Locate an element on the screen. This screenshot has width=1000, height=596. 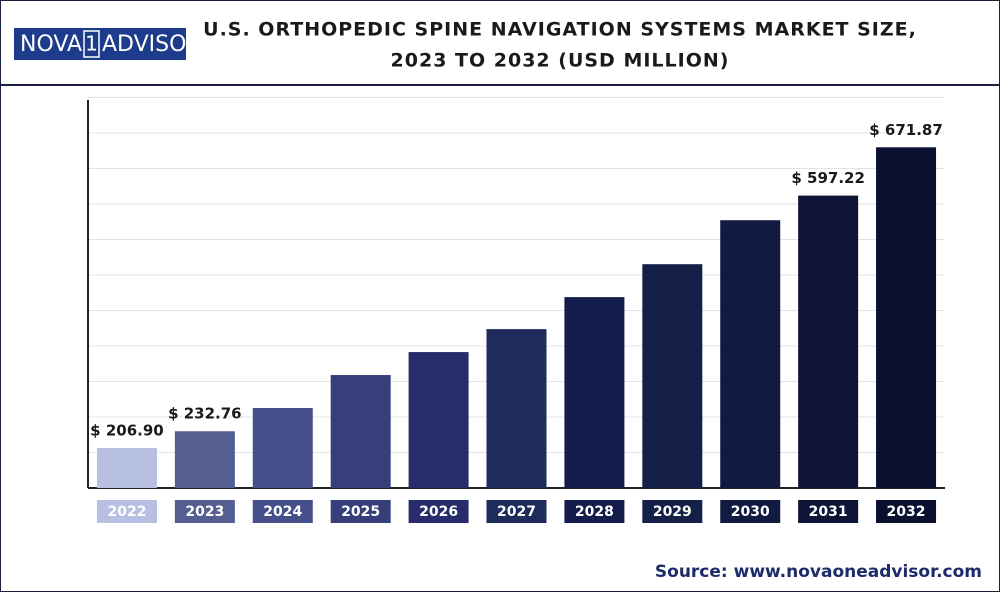
value-label: $ 206.90 is located at coordinates (127, 430).